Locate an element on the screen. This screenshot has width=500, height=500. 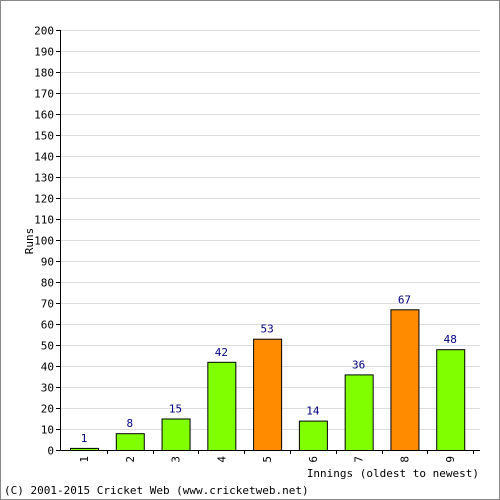
x-tick-label: 7 is located at coordinates (359, 459).